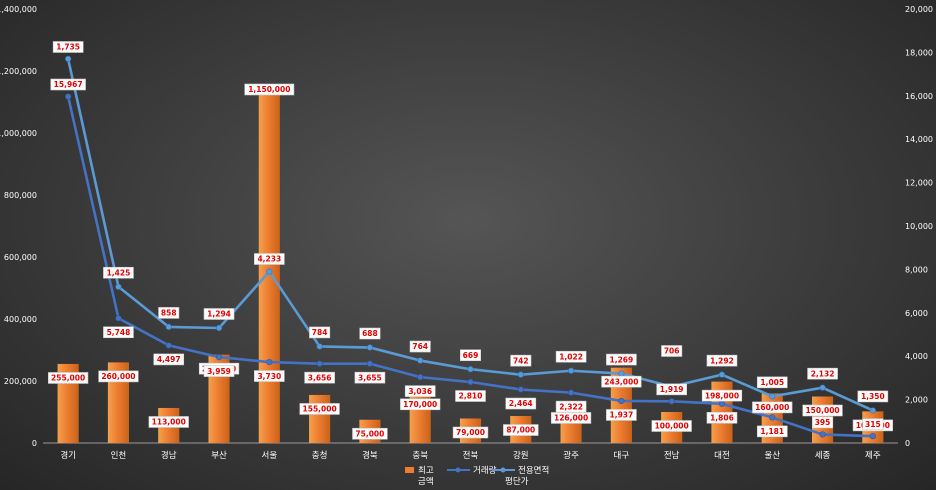 This screenshot has height=490, width=936. I want to click on price-value-label: 1,735, so click(68, 47).